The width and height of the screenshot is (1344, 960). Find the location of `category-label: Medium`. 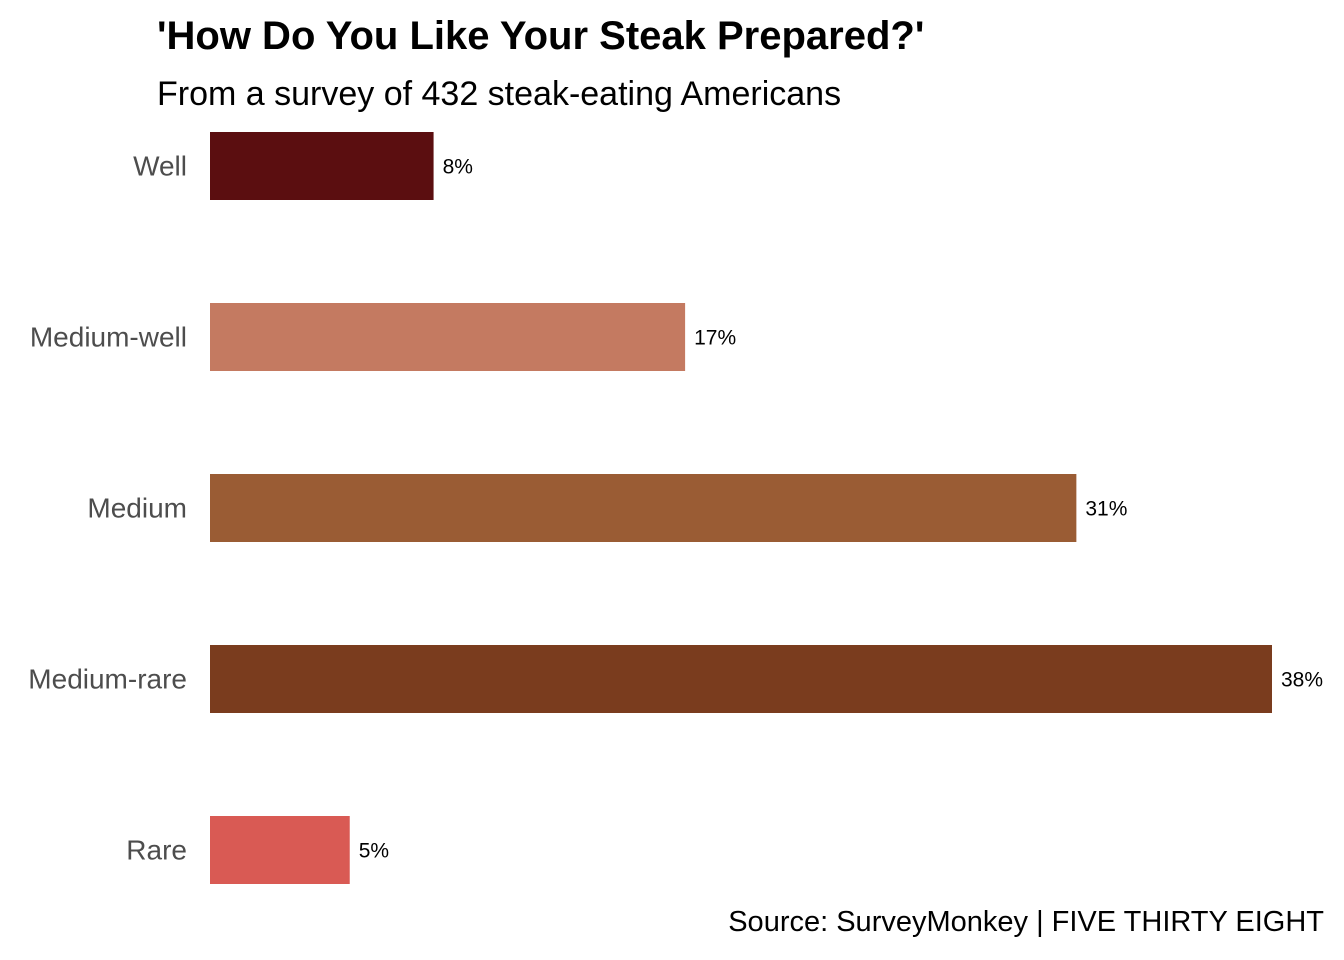

category-label: Medium is located at coordinates (137, 508).